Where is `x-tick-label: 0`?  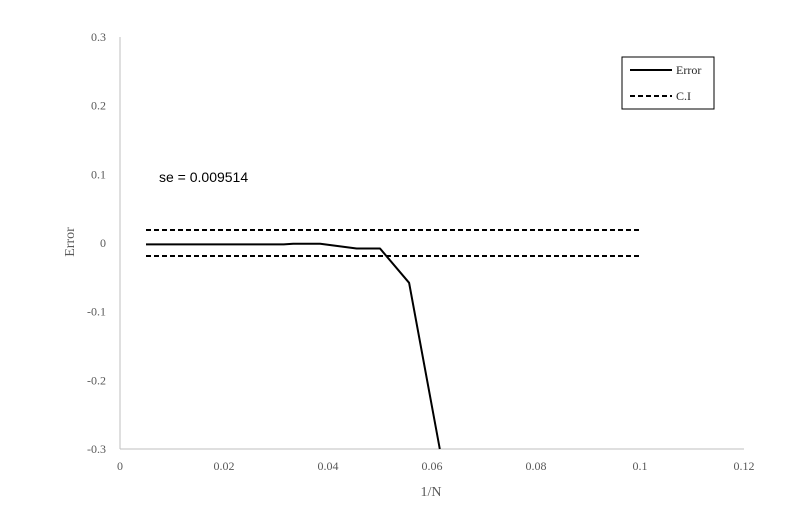 x-tick-label: 0 is located at coordinates (120, 466).